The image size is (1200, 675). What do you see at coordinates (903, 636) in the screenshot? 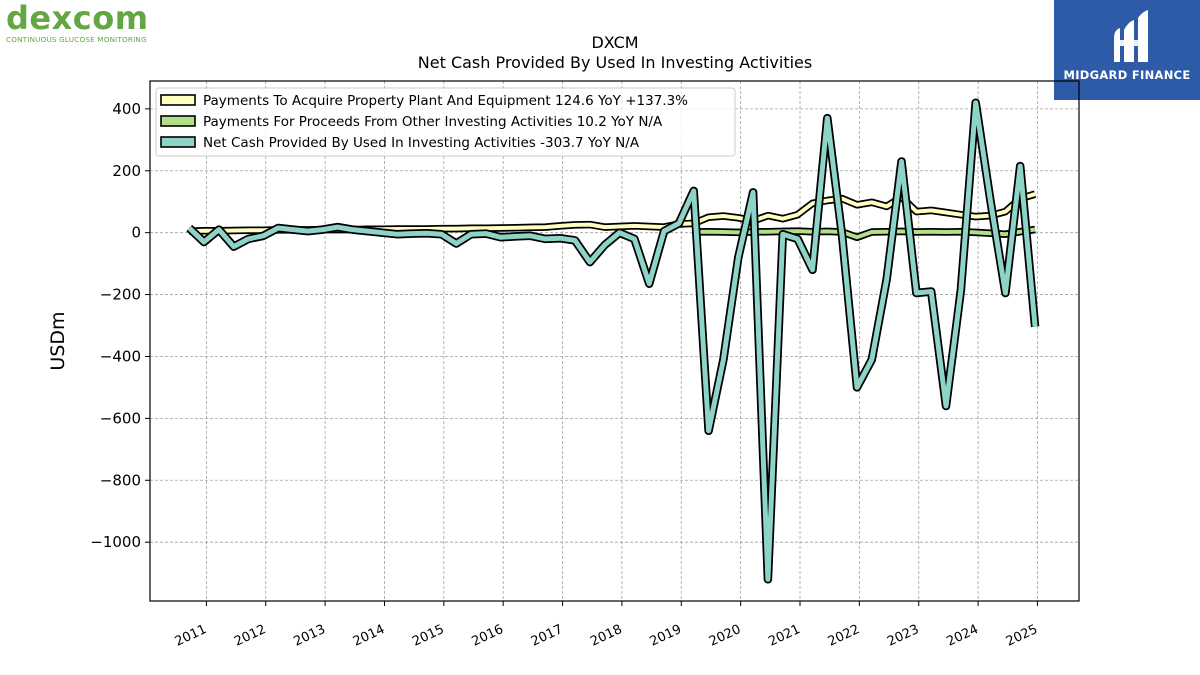
I see `x-tick-label: 2023` at bounding box center [903, 636].